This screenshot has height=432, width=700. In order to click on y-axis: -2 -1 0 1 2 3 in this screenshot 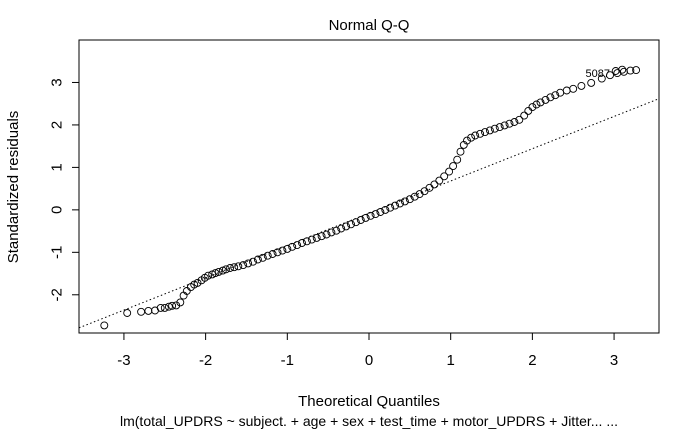, I will do `click(64, 189)`.